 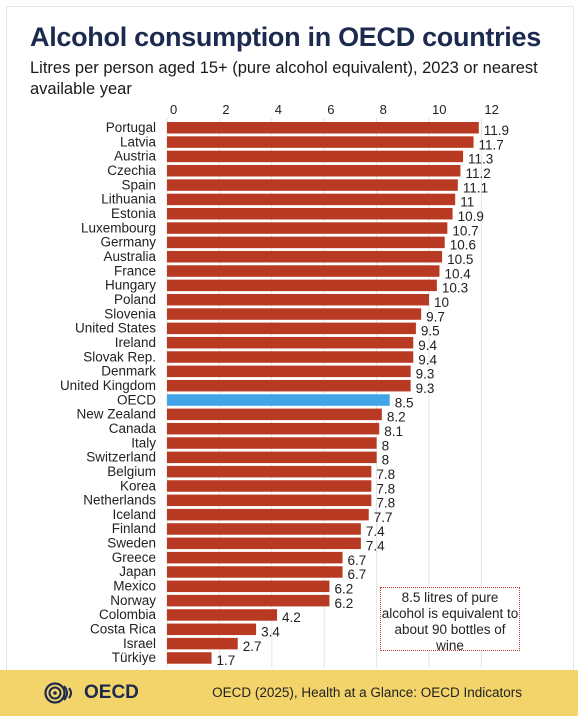 What do you see at coordinates (143, 442) in the screenshot?
I see `category-label: Italy` at bounding box center [143, 442].